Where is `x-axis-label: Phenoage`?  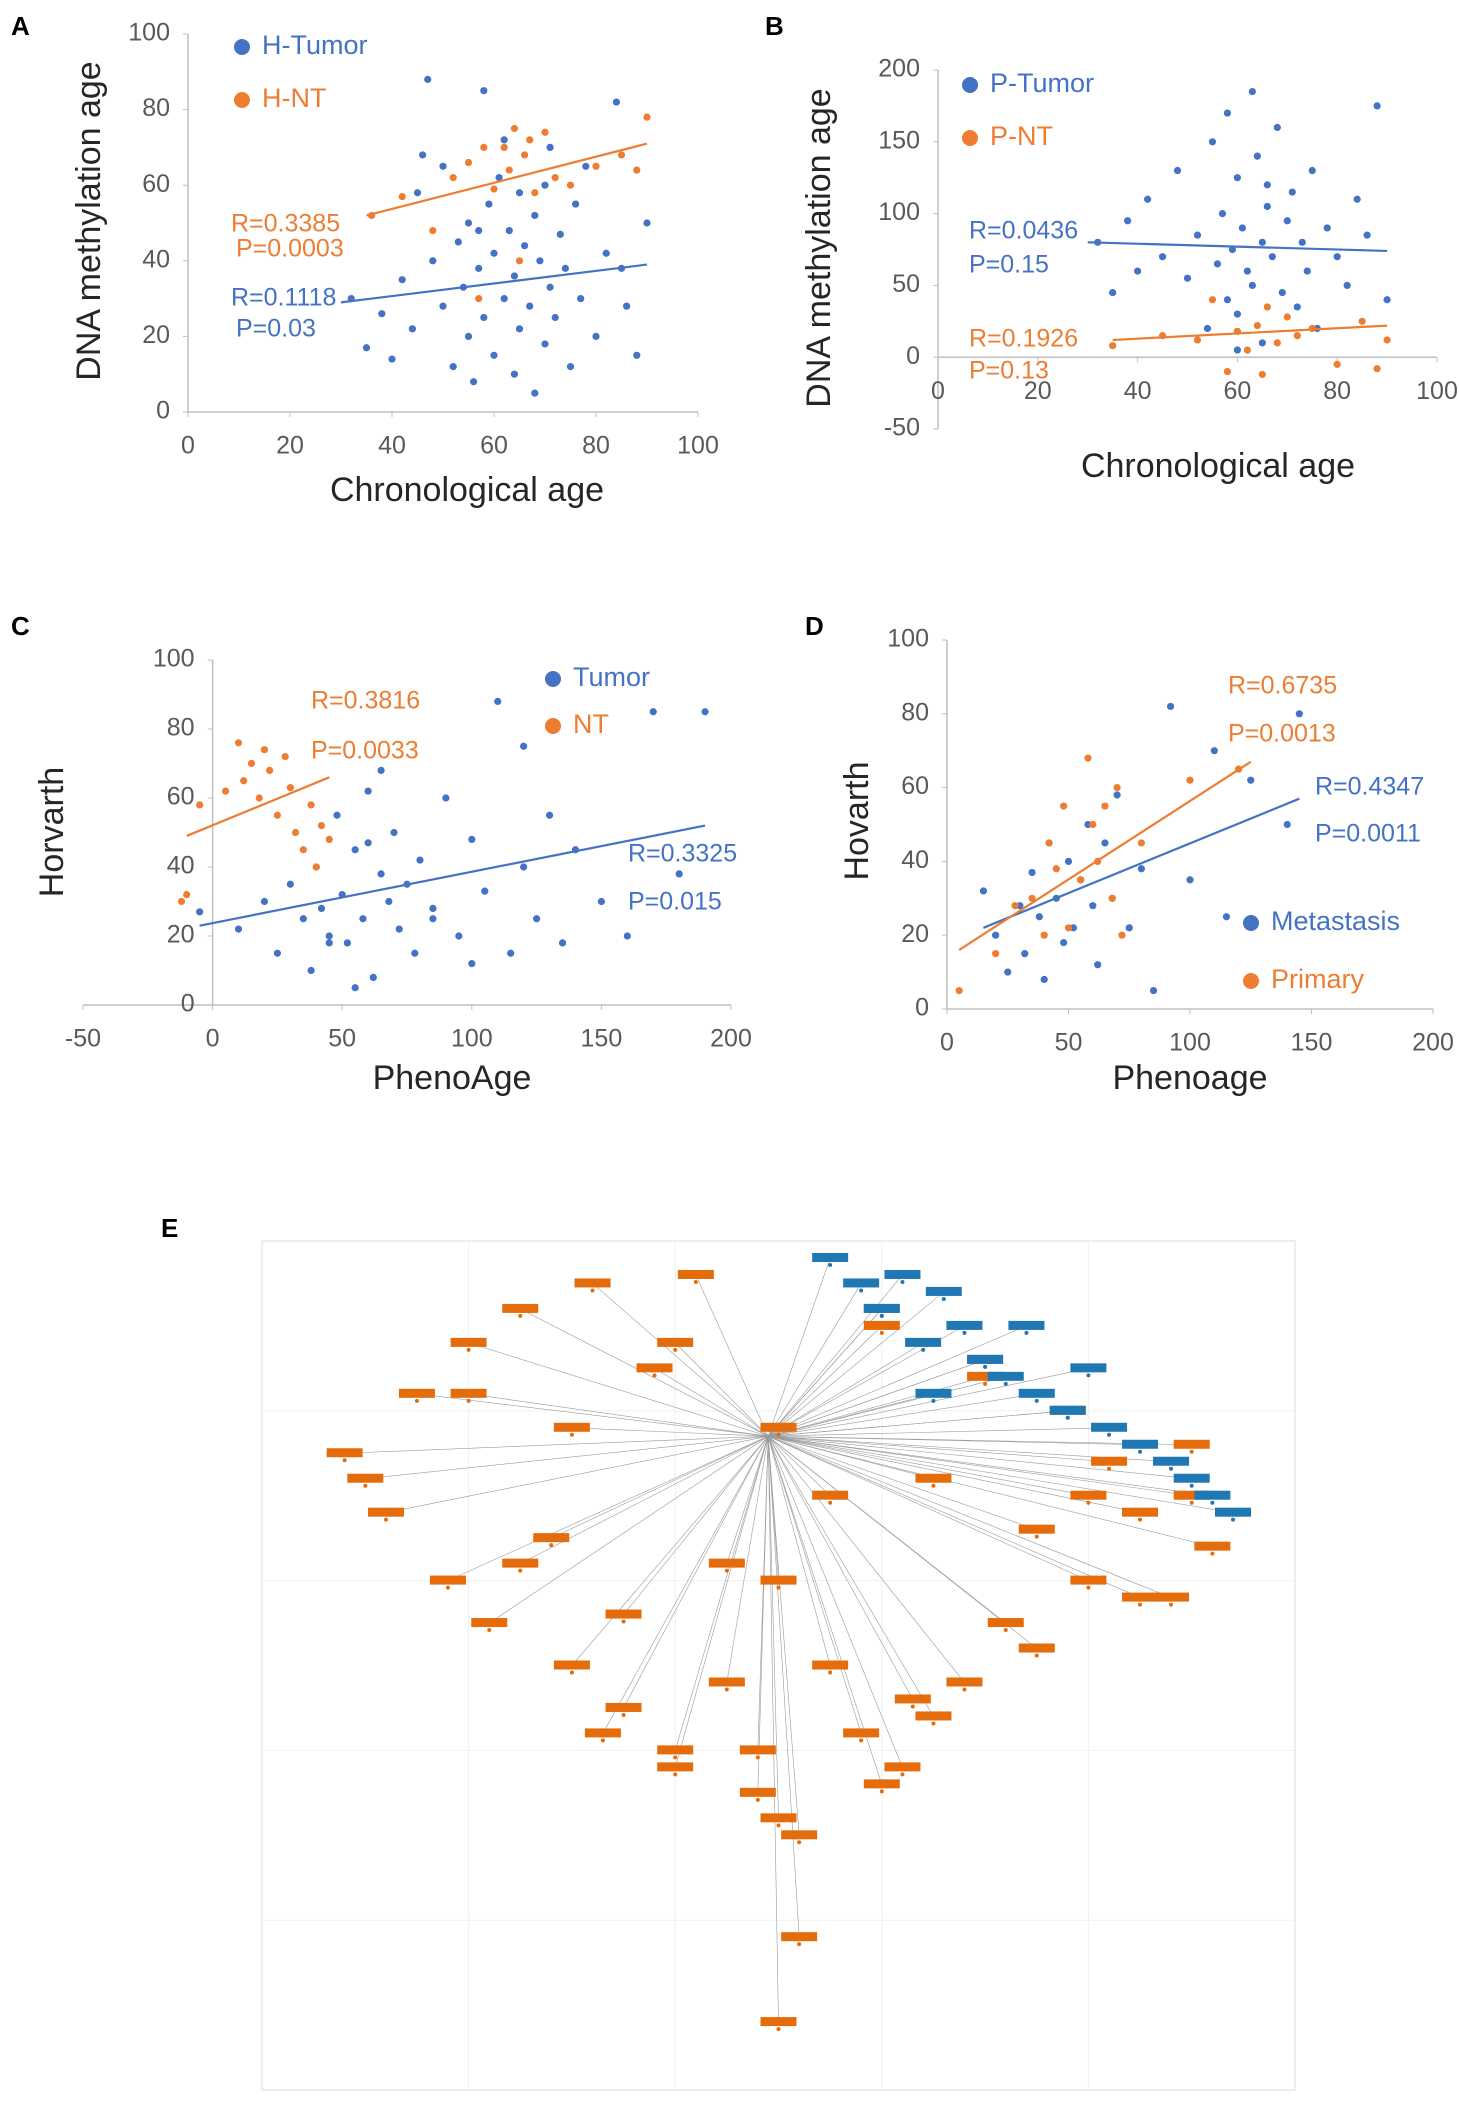 x-axis-label: Phenoage is located at coordinates (1189, 1078).